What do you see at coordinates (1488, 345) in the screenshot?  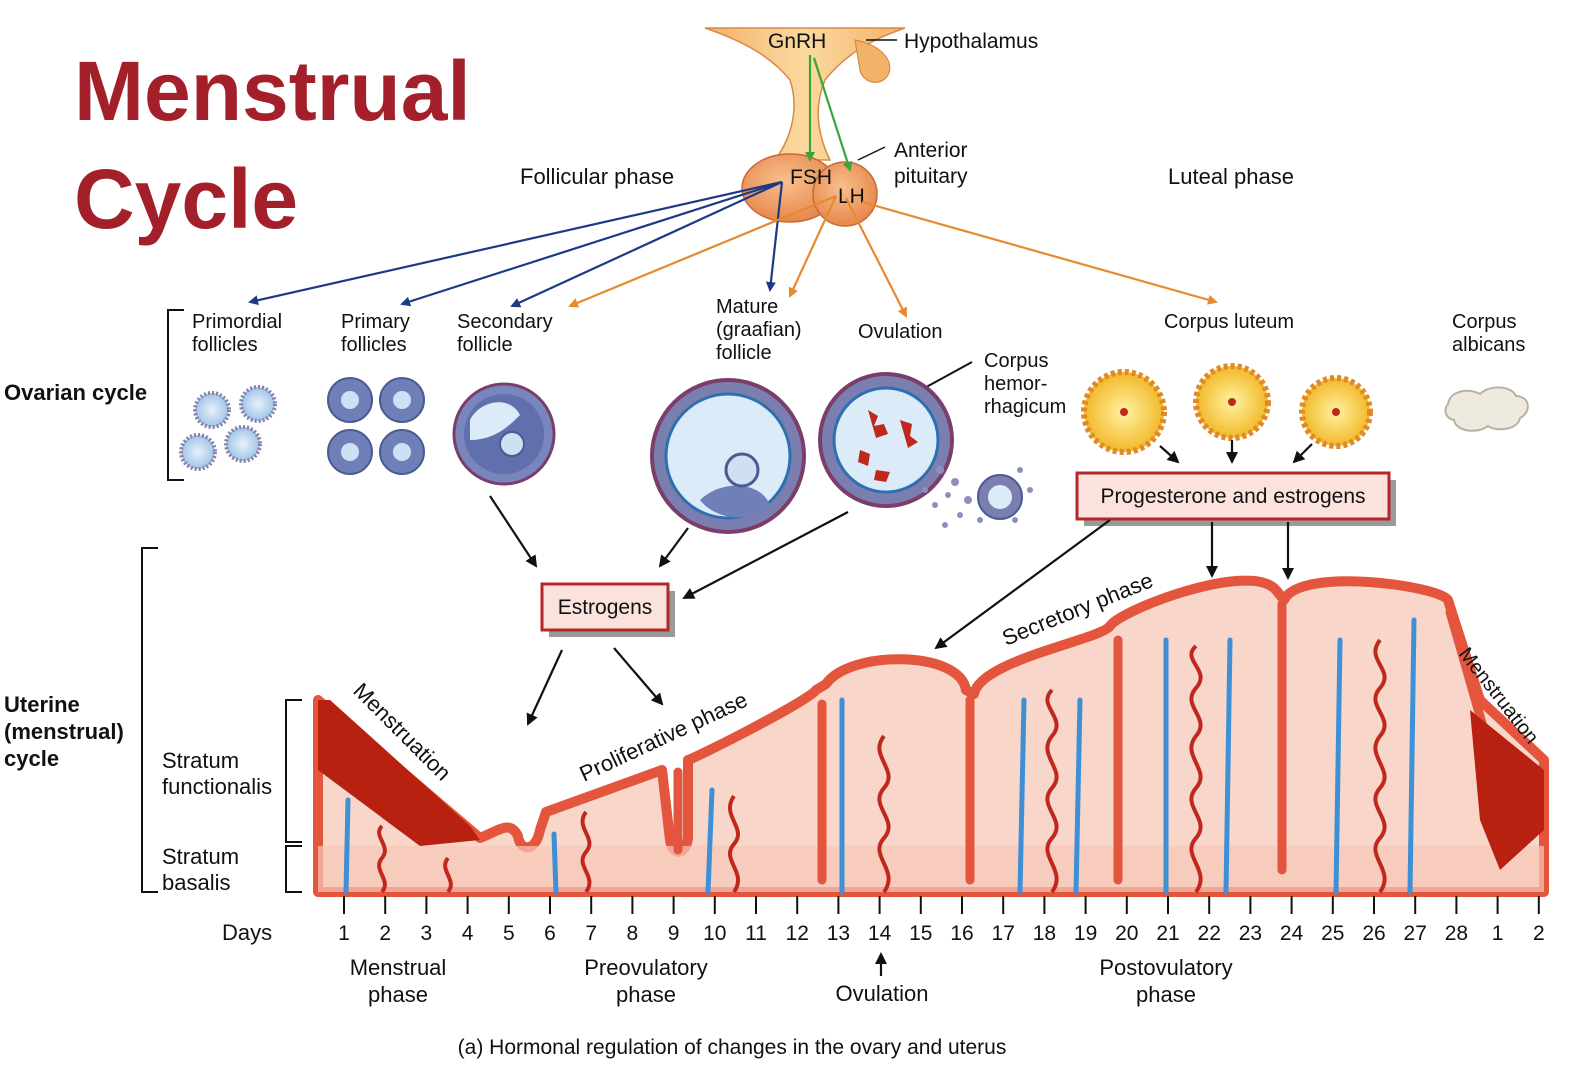 I see `corpus-albicans-label-2: albicans` at bounding box center [1488, 345].